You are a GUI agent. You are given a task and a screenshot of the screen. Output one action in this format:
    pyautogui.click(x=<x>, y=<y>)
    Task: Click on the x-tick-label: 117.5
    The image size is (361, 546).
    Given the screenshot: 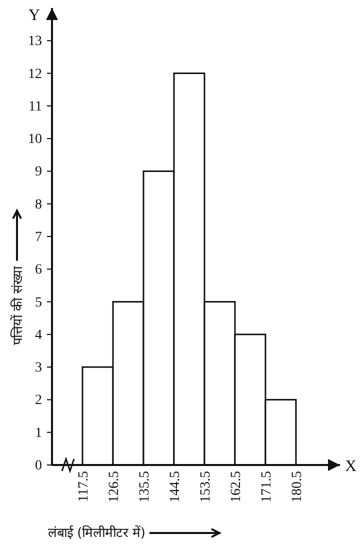 What is the action you would take?
    pyautogui.click(x=84, y=486)
    